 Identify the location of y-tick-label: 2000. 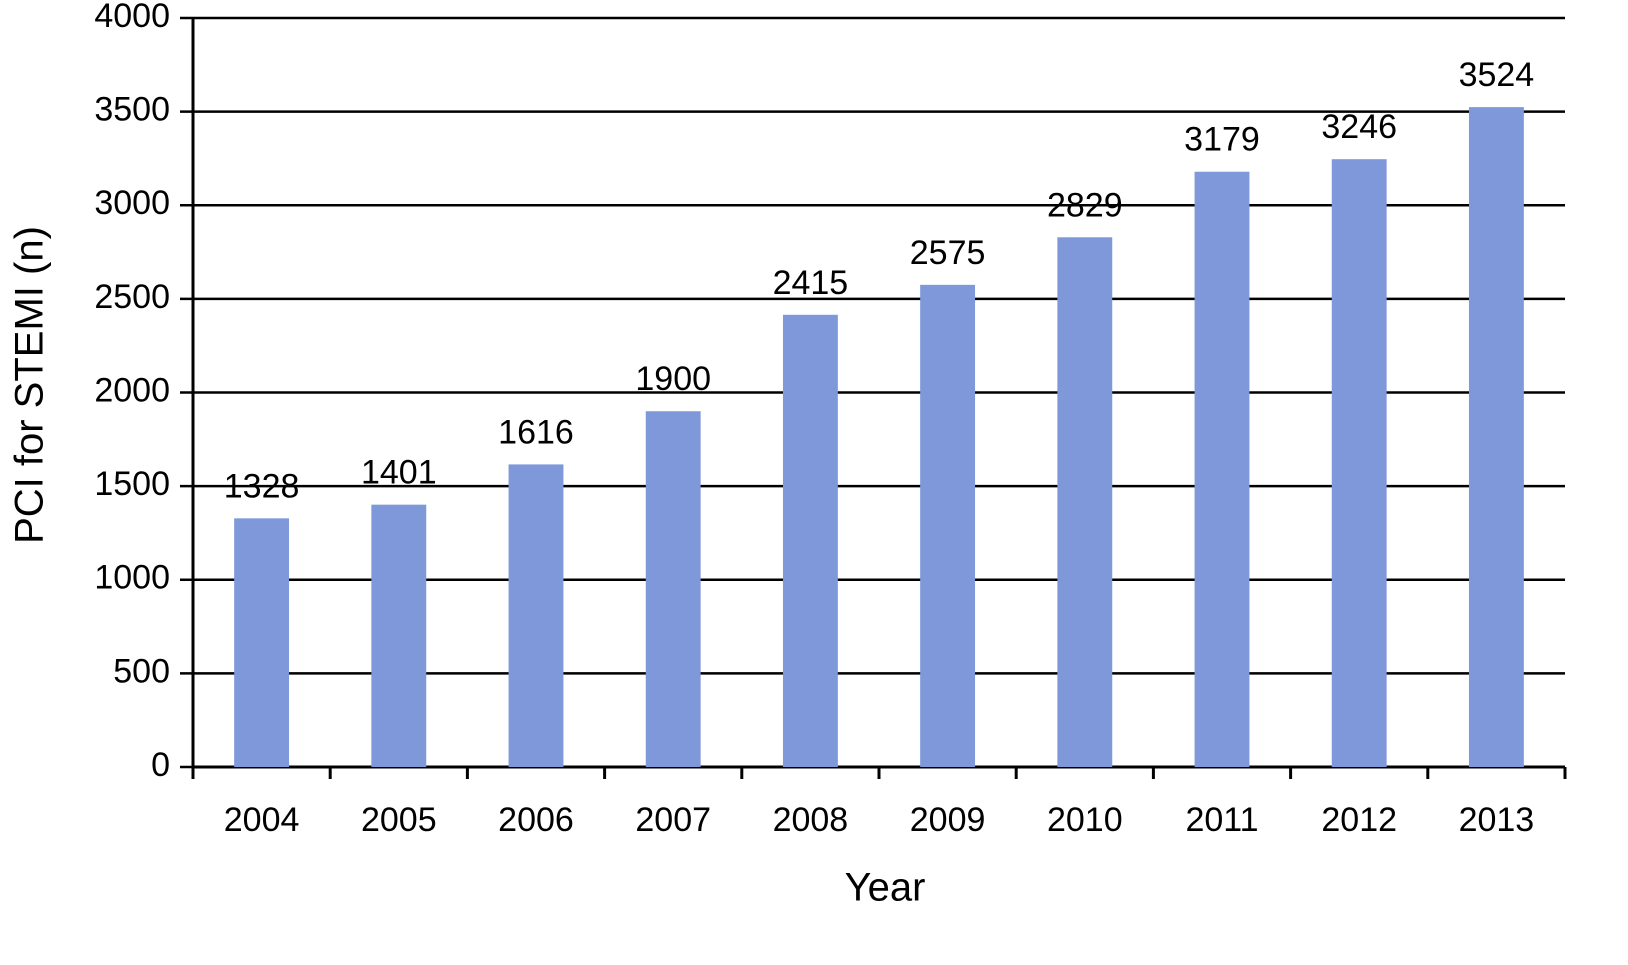
(132, 390).